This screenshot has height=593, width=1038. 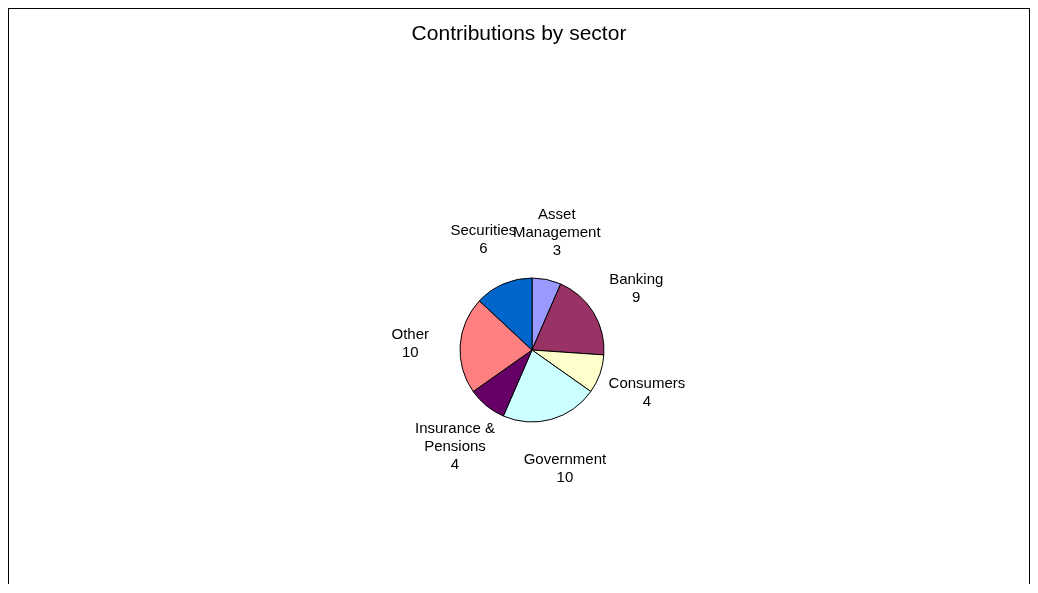 What do you see at coordinates (556, 249) in the screenshot?
I see `data-label: 3` at bounding box center [556, 249].